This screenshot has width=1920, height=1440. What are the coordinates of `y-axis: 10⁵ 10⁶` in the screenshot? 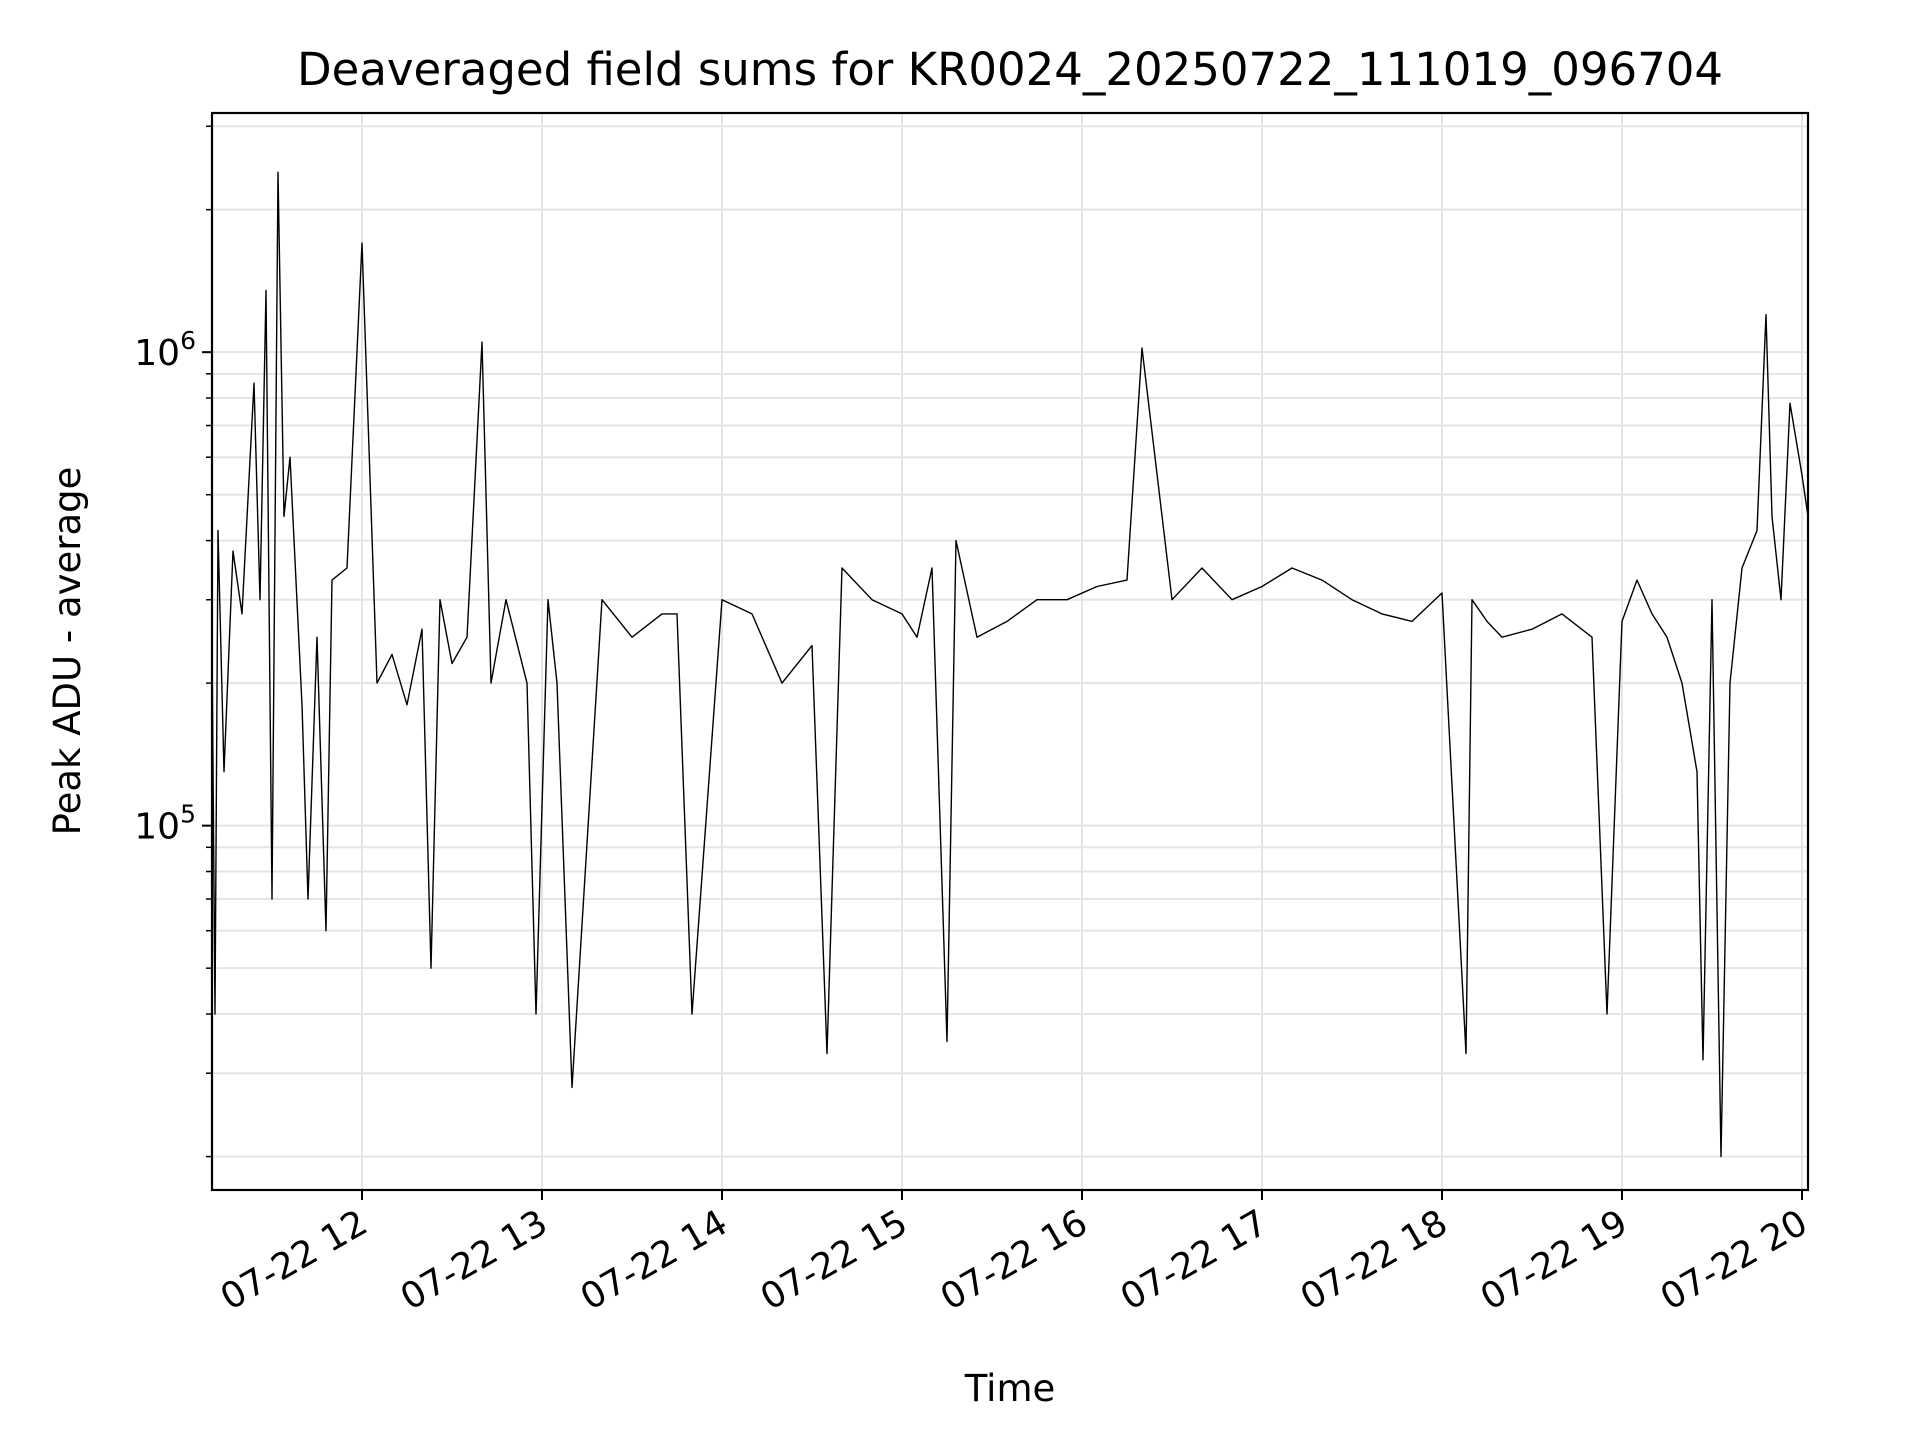 It's located at (173, 641).